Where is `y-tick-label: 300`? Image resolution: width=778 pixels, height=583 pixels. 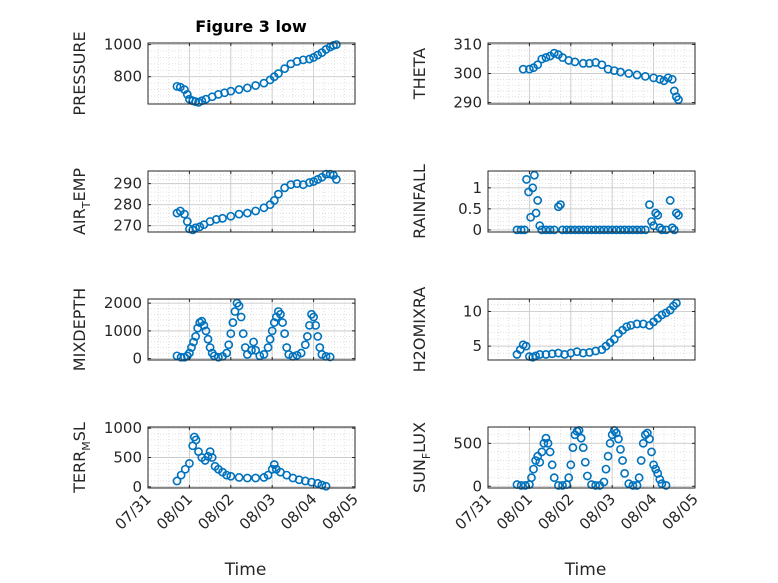
y-tick-label: 300 is located at coordinates (467, 74).